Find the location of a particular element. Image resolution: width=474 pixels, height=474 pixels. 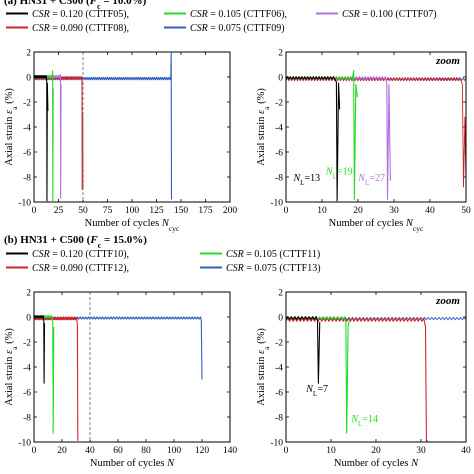

a-right-ytick-label-4: -6 is located at coordinates (279, 154).